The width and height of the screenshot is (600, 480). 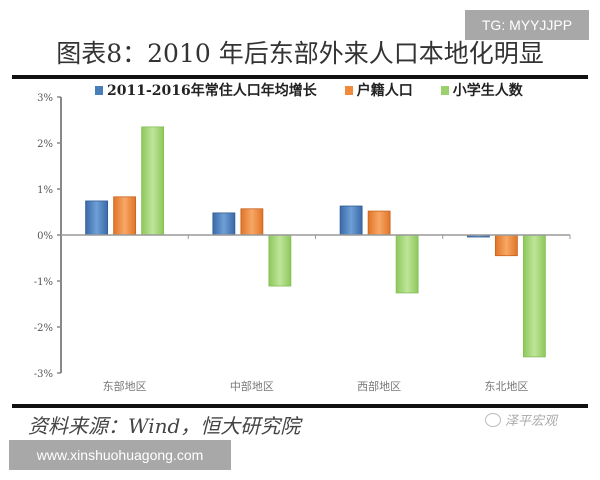 I want to click on top-rule, so click(x=300, y=77).